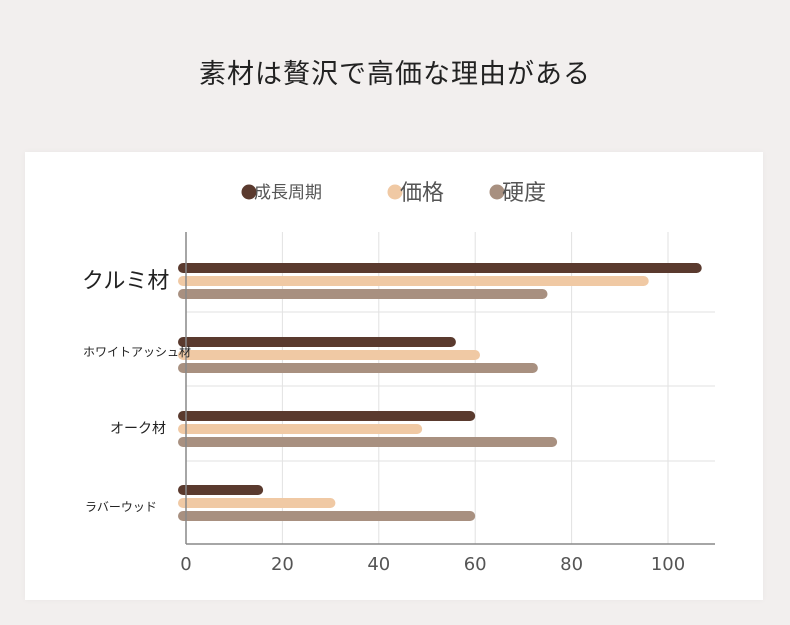 This screenshot has height=625, width=790. Describe the element at coordinates (524, 193) in the screenshot. I see `legend-label: 硬度` at that location.